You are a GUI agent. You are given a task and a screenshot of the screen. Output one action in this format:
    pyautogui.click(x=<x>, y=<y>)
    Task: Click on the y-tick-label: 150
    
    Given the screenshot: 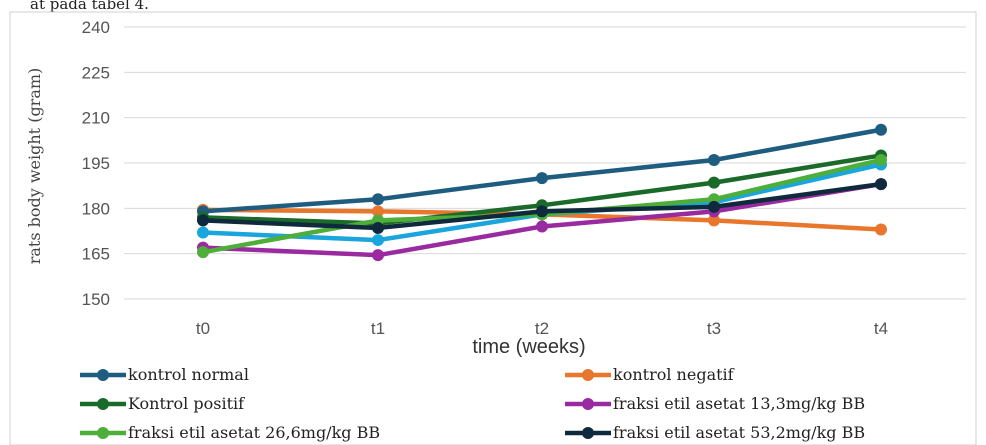 What is the action you would take?
    pyautogui.click(x=96, y=299)
    